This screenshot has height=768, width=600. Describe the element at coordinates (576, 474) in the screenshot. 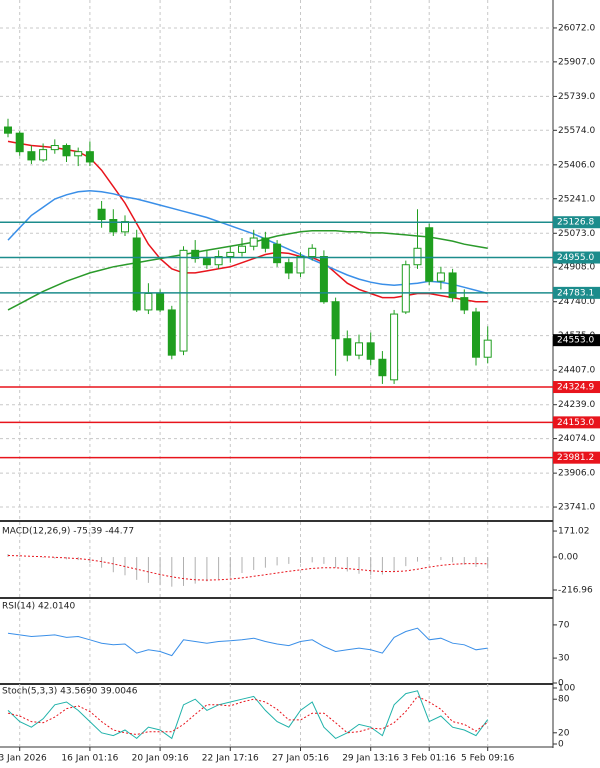

I see `y-tick-label: 23906.0` at that location.